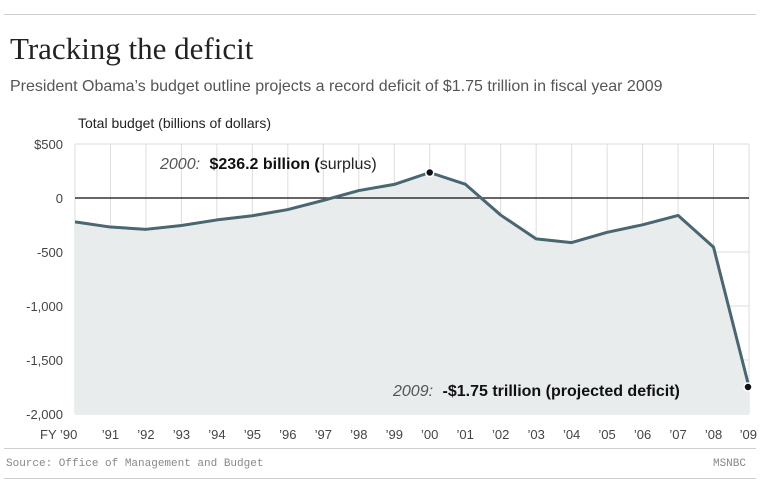 The image size is (760, 499). Describe the element at coordinates (44, 306) in the screenshot. I see `y-tick-label: -1,000` at that location.